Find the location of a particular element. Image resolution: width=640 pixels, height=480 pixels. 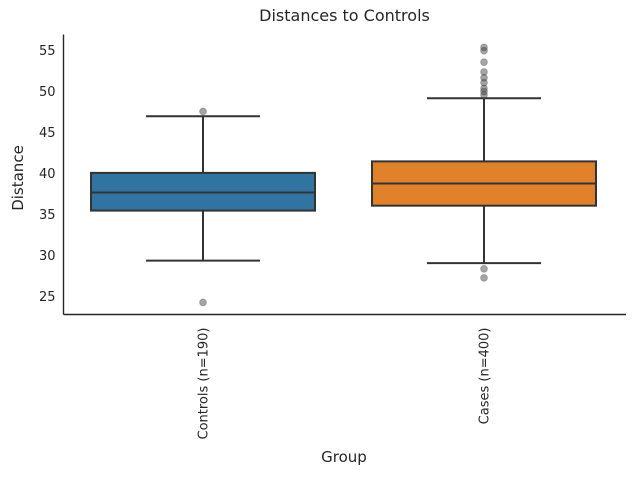

x-tick-label: Cases (n=400) is located at coordinates (485, 376).